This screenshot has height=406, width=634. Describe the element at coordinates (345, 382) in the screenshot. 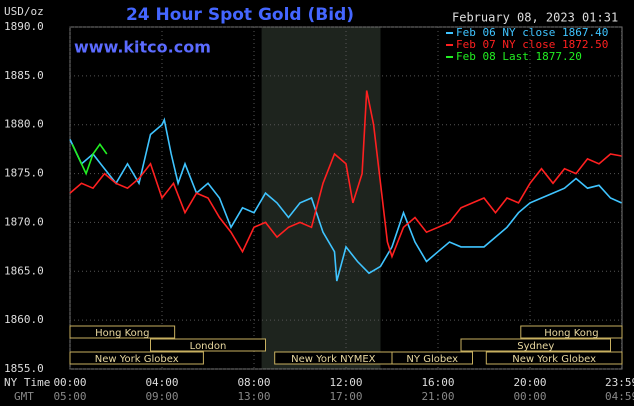

I see `x-tick-label: 12:00` at that location.